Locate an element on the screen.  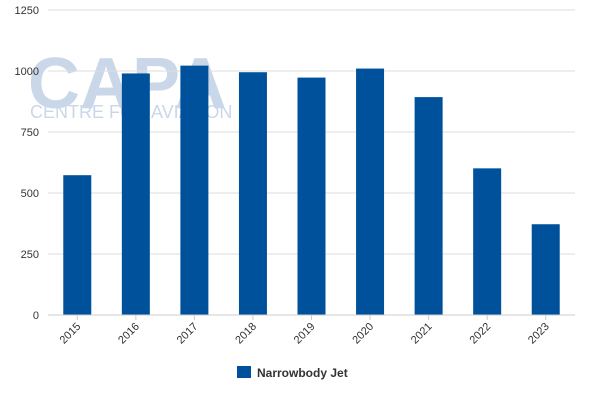
y-tick-label: 1250 is located at coordinates (27, 11).